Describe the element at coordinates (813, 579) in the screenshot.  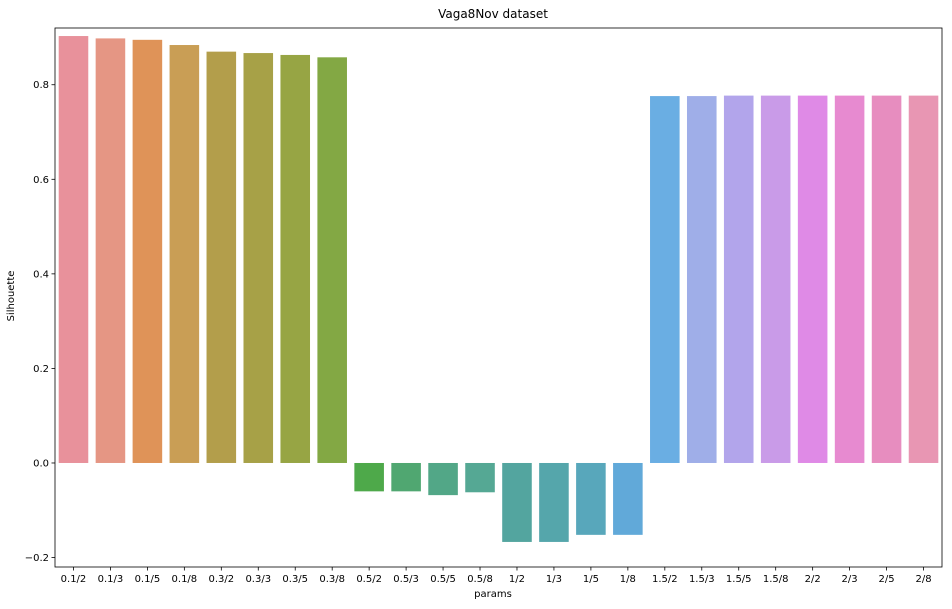
I see `x-tick-label: 2/2` at that location.